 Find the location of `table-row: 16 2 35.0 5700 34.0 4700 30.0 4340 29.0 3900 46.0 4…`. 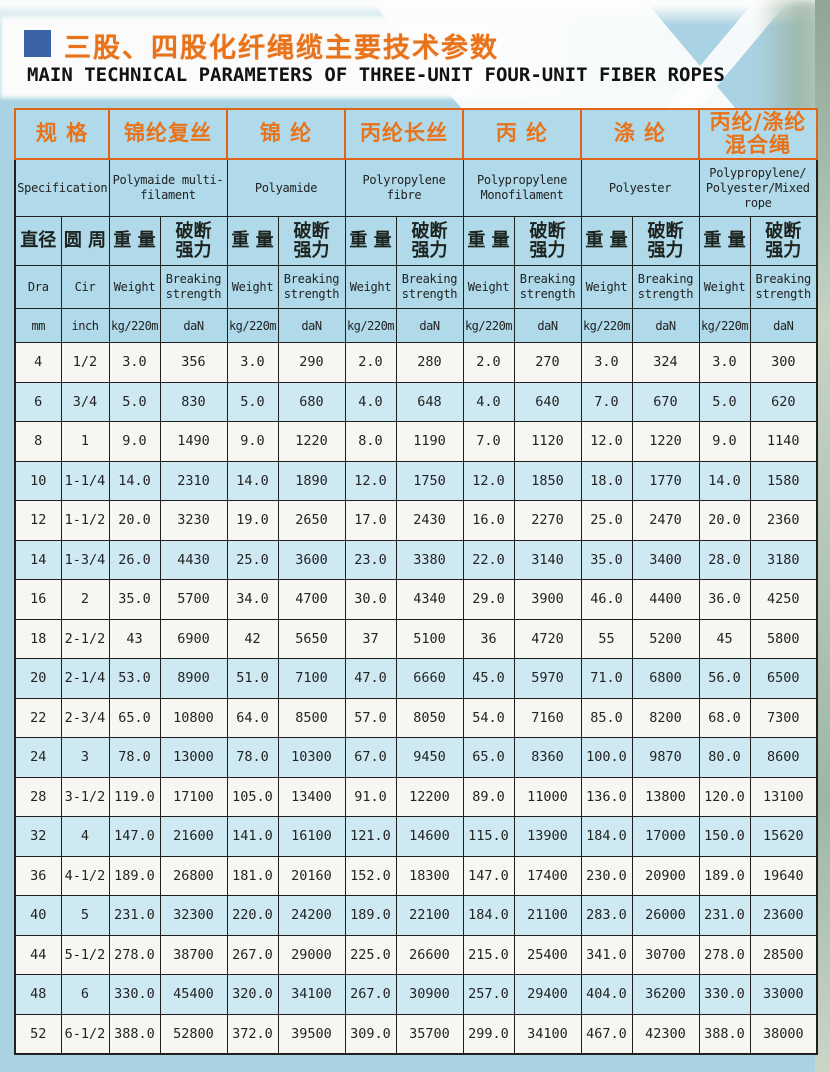

table-row: 16 2 35.0 5700 34.0 4700 30.0 4340 29.0 3900 46.0 4… is located at coordinates (416, 599).